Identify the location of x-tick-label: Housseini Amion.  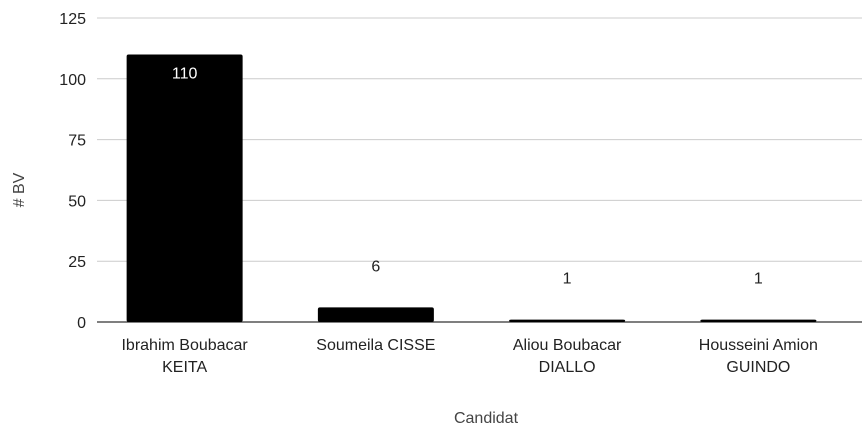
(758, 345).